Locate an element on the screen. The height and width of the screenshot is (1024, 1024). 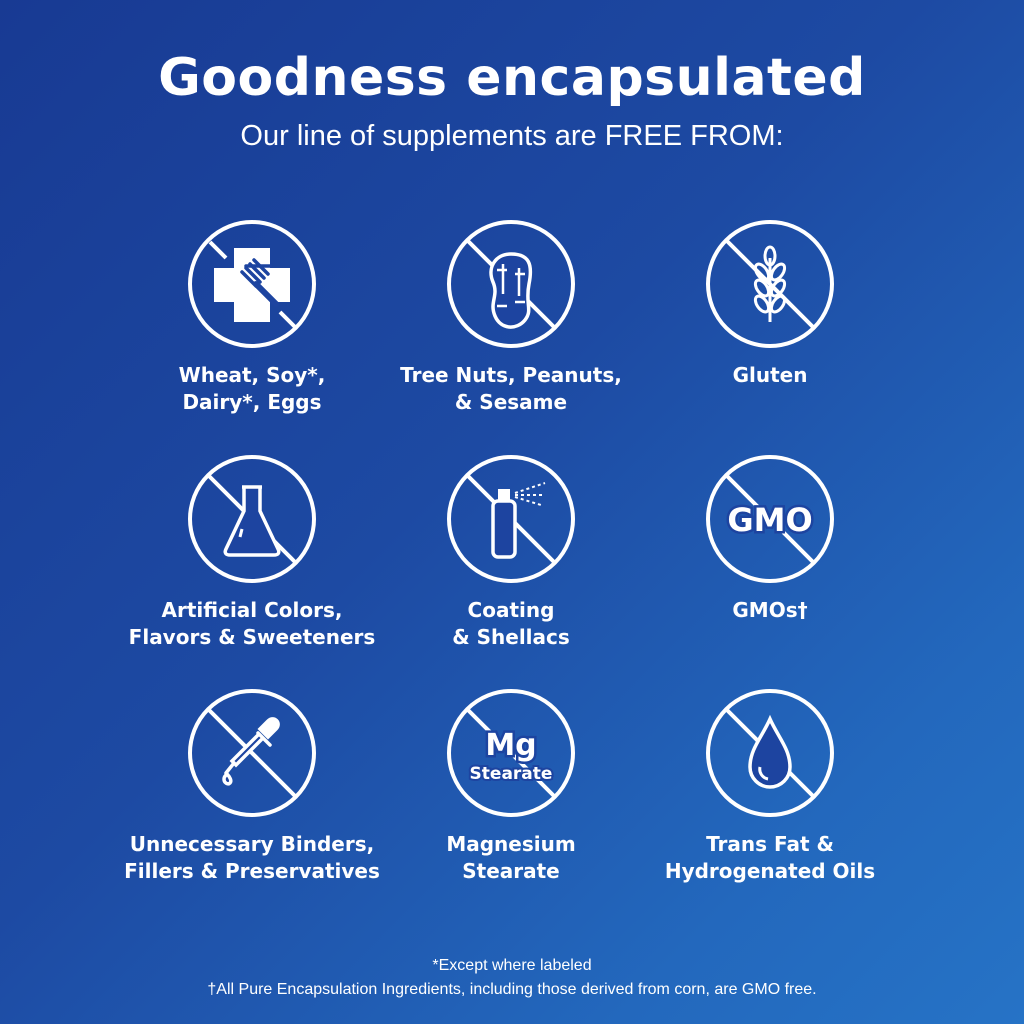
peanut-icon is located at coordinates (511, 284).